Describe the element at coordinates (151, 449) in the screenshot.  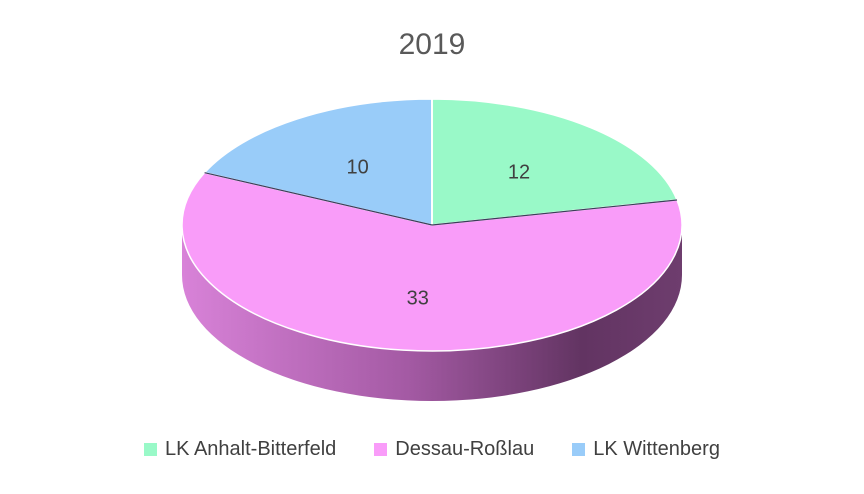
I see `legend-swatch-lk-anhalt-bitterfeld` at that location.